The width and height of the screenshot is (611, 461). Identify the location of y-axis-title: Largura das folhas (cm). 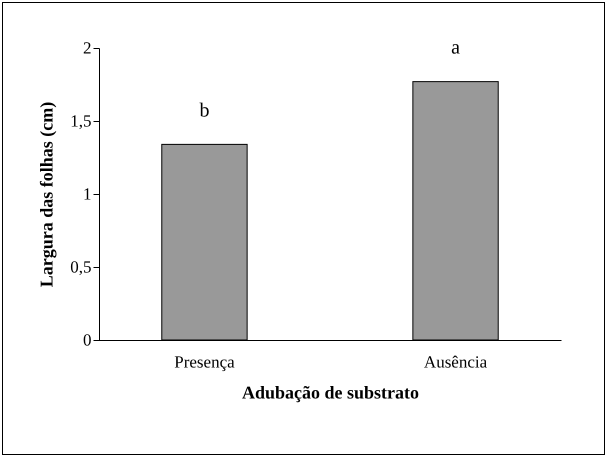
(46, 195).